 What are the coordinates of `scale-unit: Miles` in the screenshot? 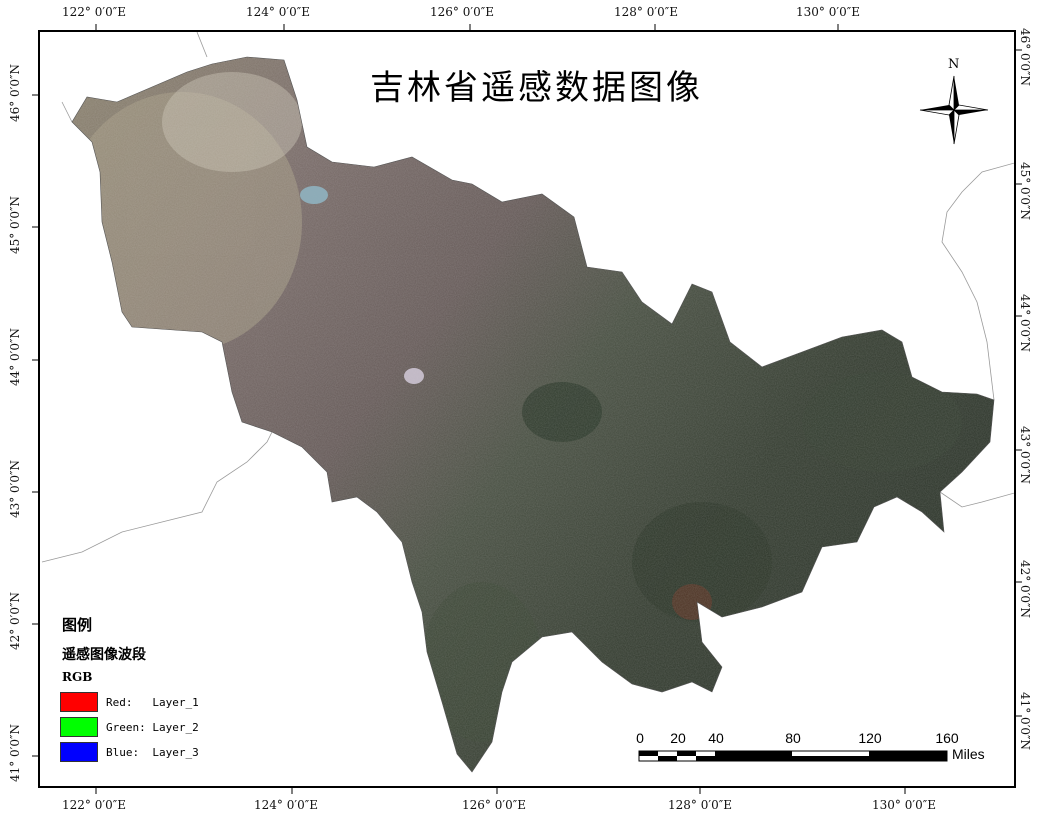 It's located at (968, 754).